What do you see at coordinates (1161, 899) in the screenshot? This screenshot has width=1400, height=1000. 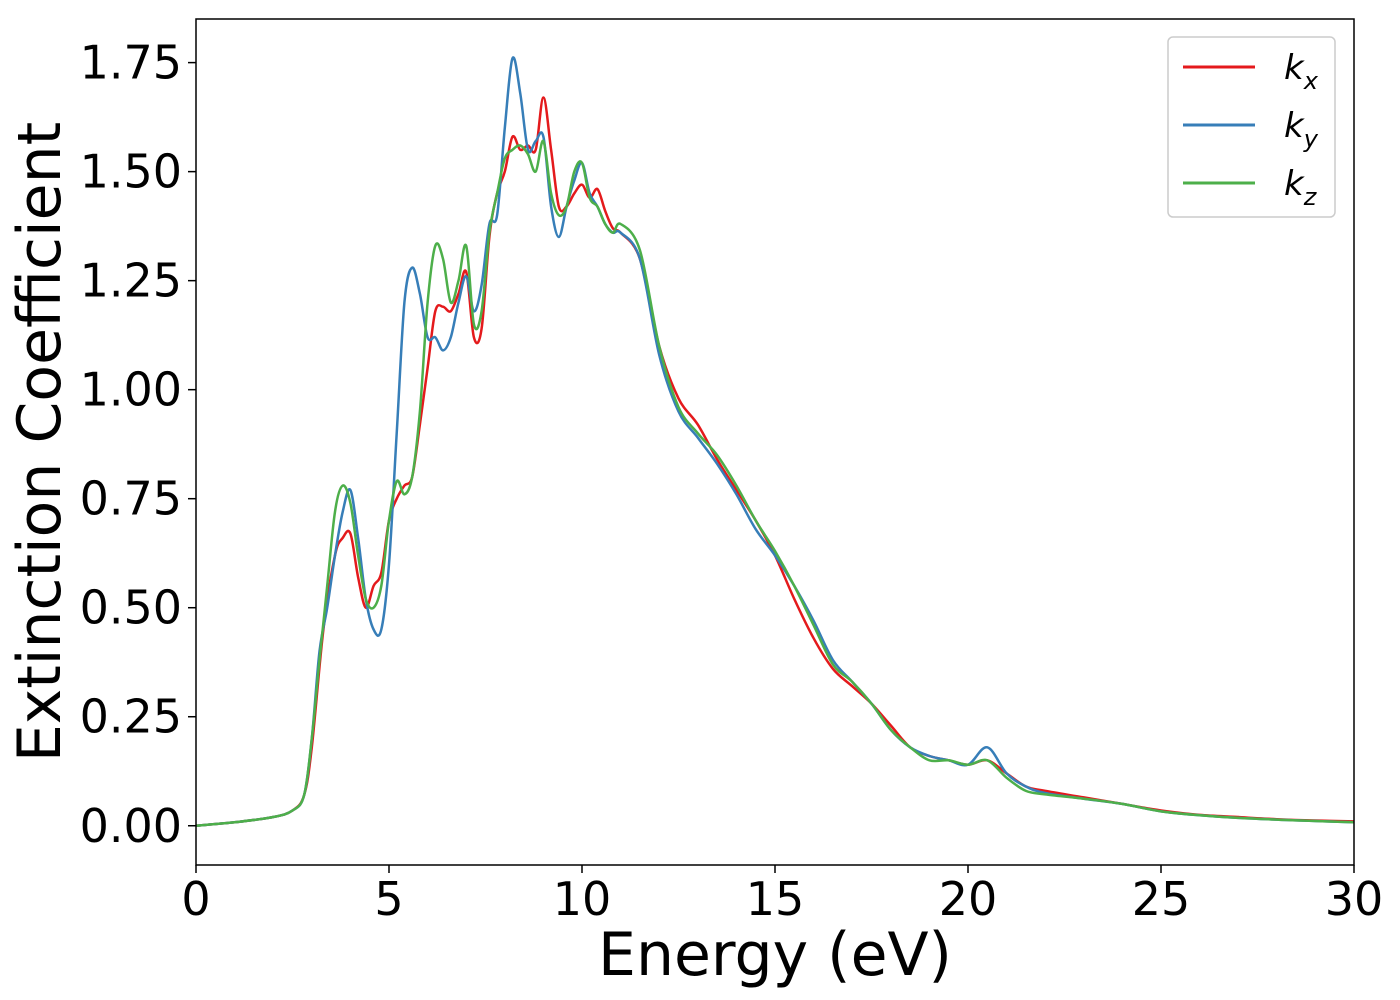 I see `x-tick-label: 25` at bounding box center [1161, 899].